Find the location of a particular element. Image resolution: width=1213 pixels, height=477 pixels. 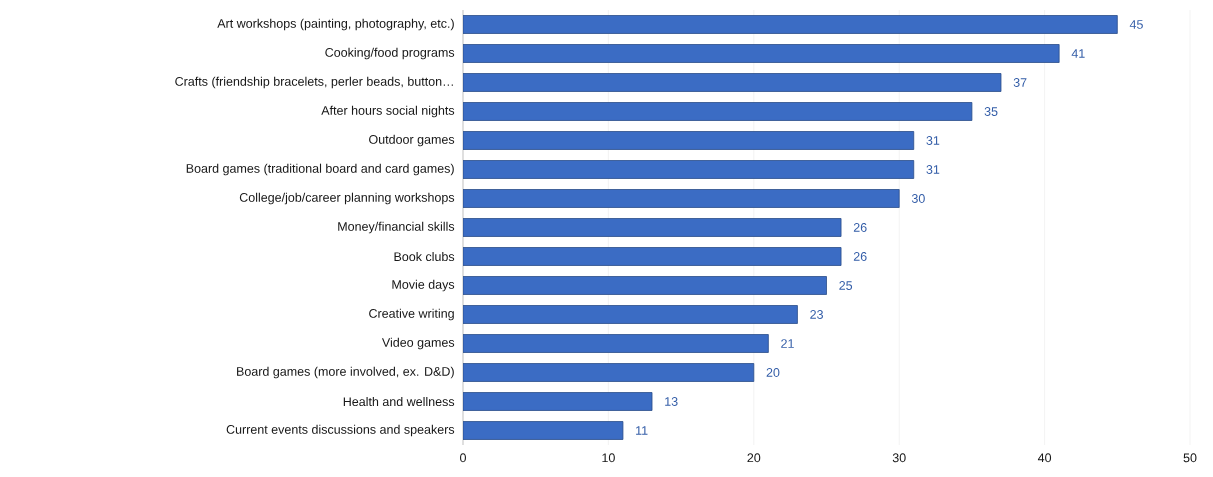

x-tick-label: 30 is located at coordinates (899, 458).